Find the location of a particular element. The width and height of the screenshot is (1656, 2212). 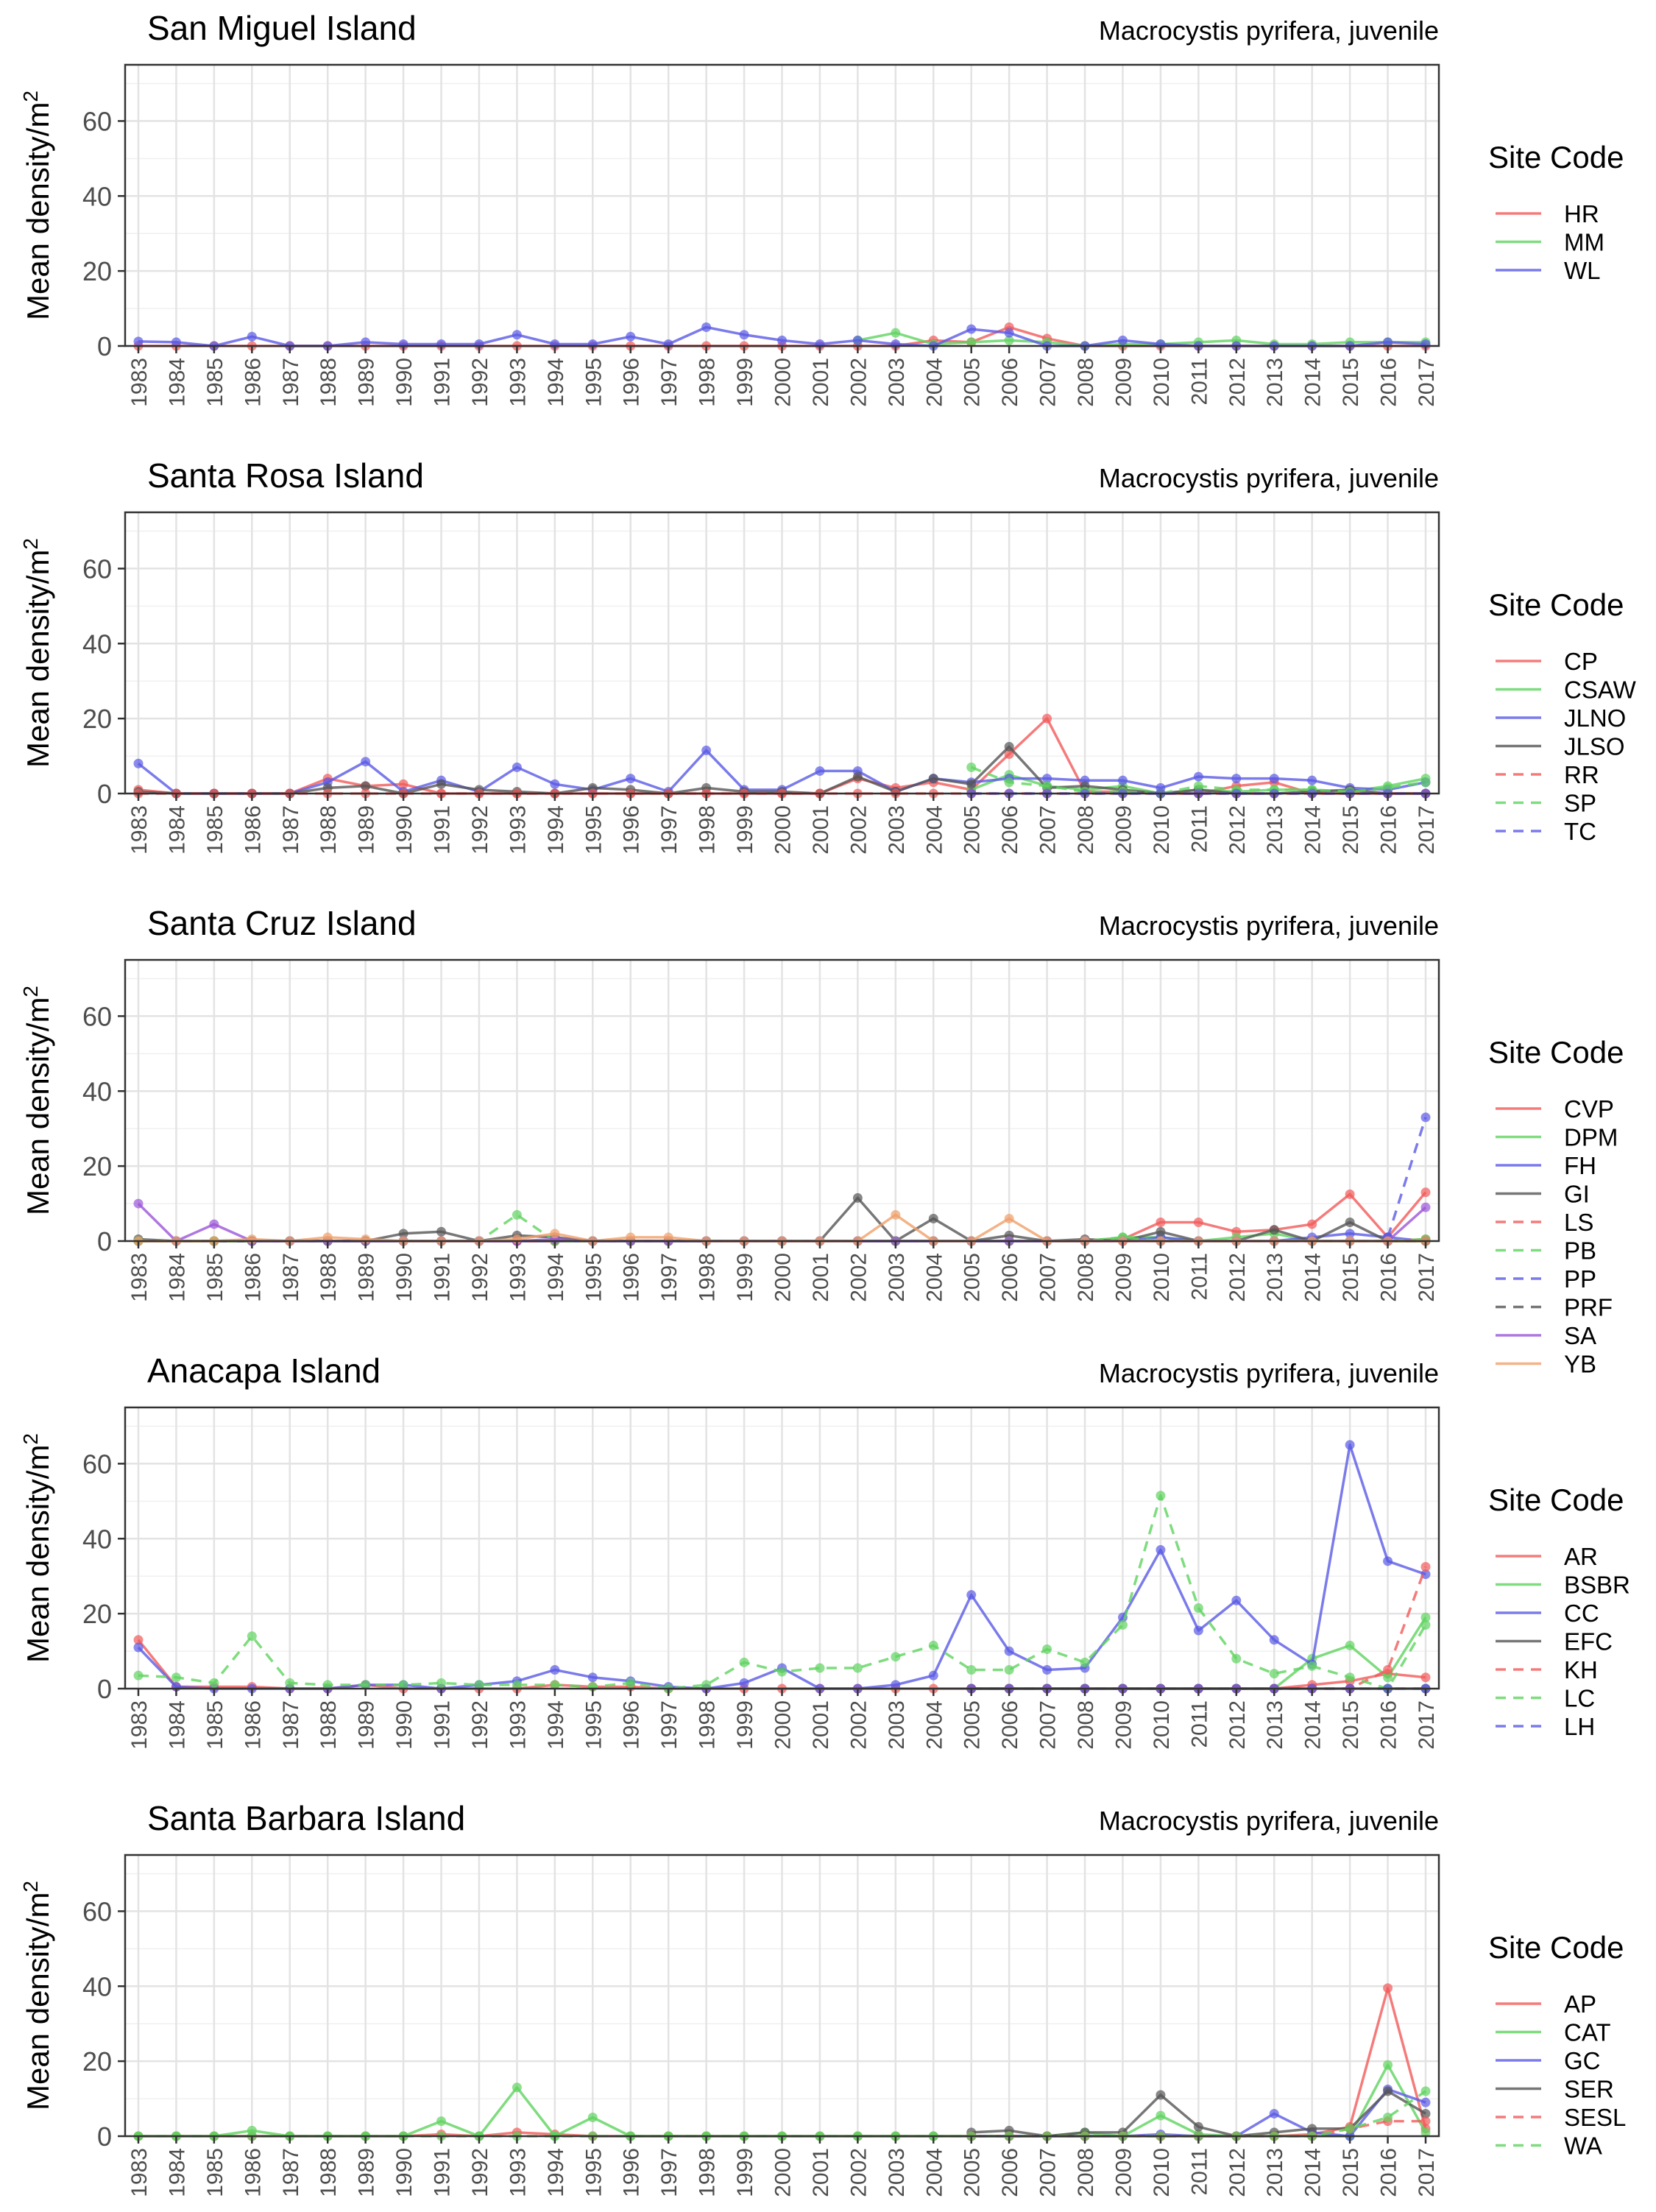

x-tick-label: 2001 is located at coordinates (821, 1277).